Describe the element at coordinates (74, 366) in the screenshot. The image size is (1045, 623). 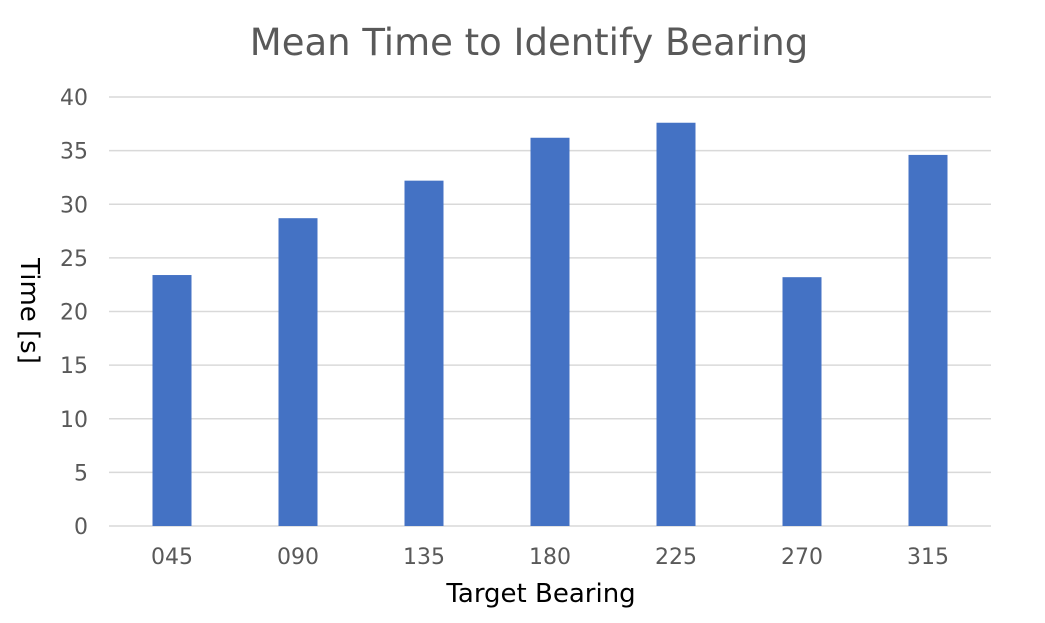
I see `y-tick-label: 15` at that location.